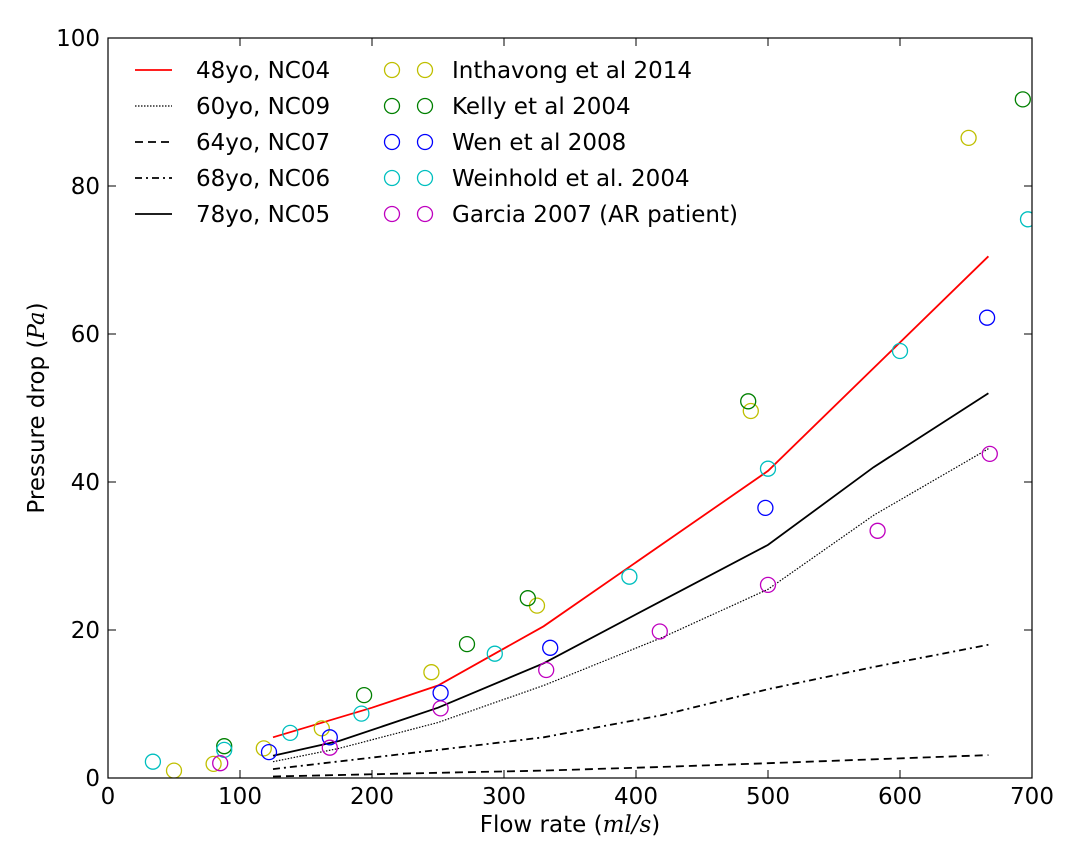 Image resolution: width=1080 pixels, height=864 pixels. Describe the element at coordinates (541, 107) in the screenshot. I see `legend-label-kelly-et-al-2004: Kelly et al 2004` at that location.